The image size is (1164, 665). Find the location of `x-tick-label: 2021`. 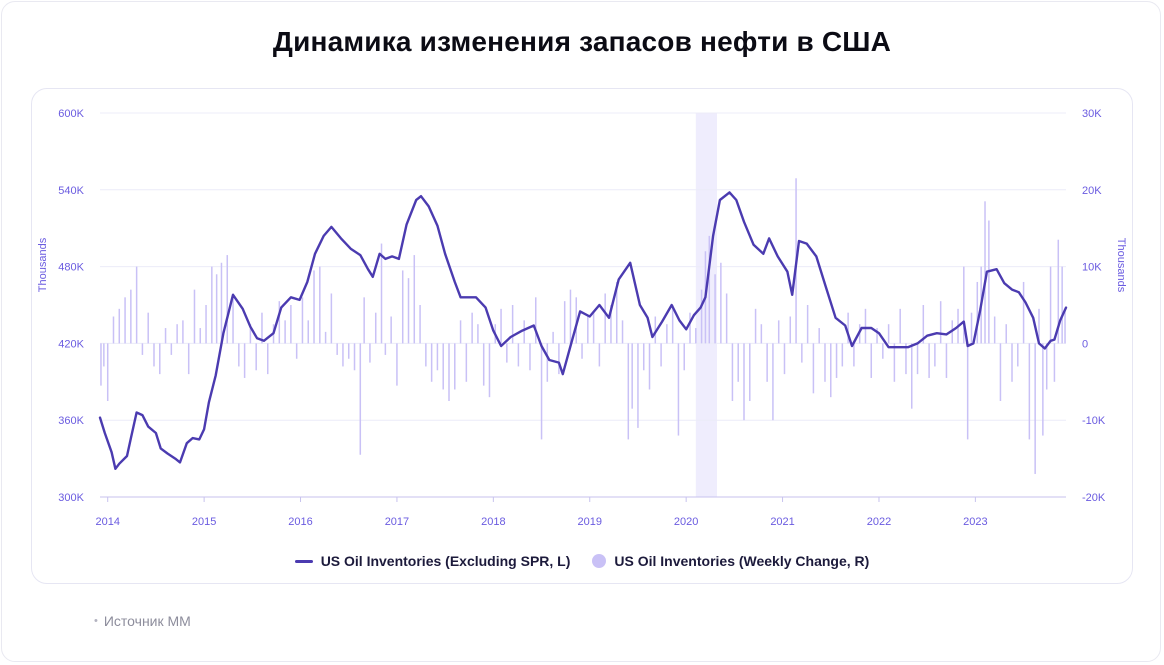

x-tick-label: 2021 is located at coordinates (782, 522).